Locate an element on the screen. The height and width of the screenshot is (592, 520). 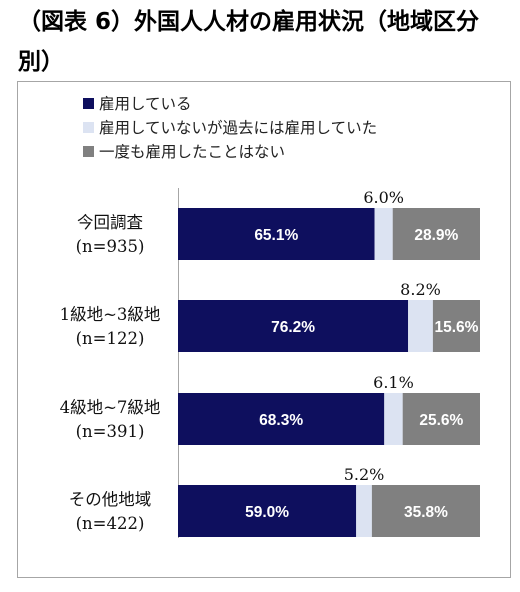
category-n-label: (n=122) is located at coordinates (110, 338).